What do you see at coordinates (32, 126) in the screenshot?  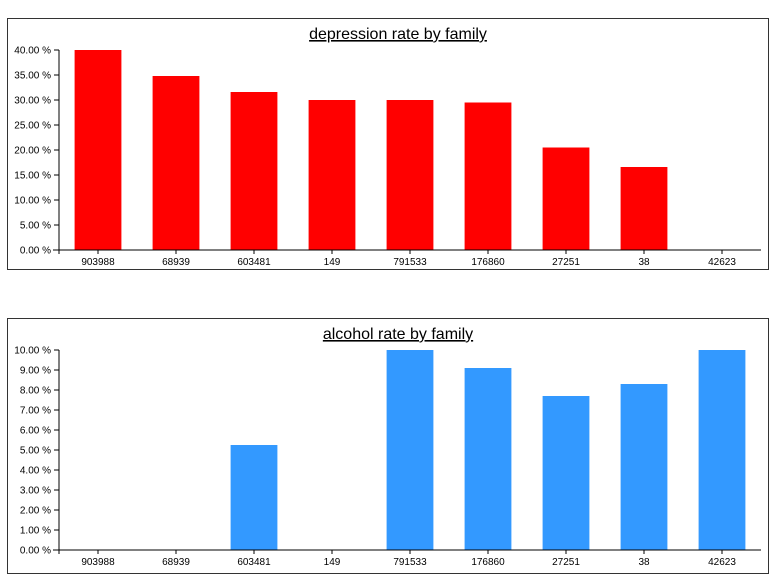 I see `y-tick-label: 25.00 %` at bounding box center [32, 126].